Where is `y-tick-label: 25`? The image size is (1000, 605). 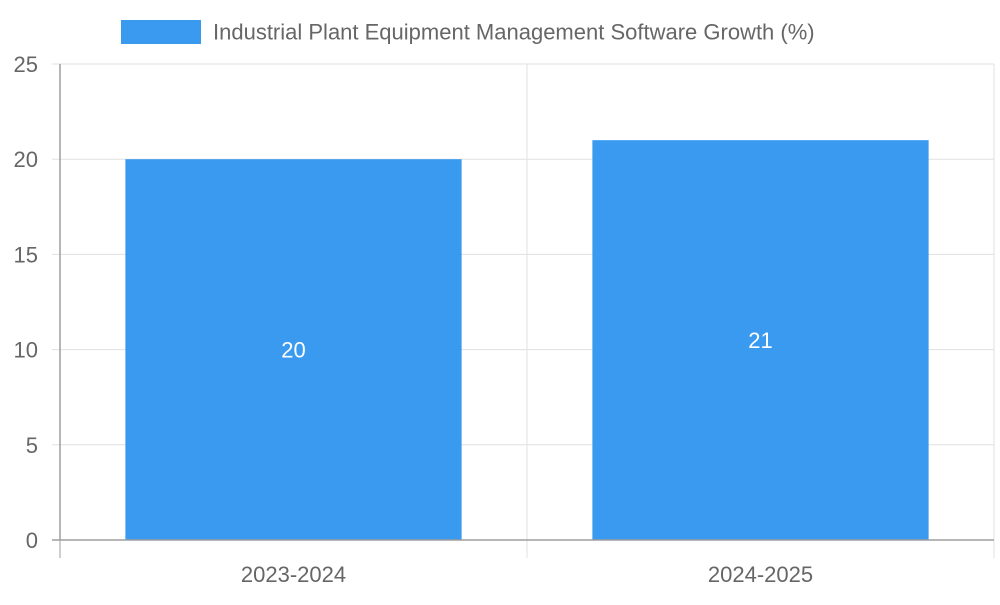
y-tick-label: 25 is located at coordinates (26, 64).